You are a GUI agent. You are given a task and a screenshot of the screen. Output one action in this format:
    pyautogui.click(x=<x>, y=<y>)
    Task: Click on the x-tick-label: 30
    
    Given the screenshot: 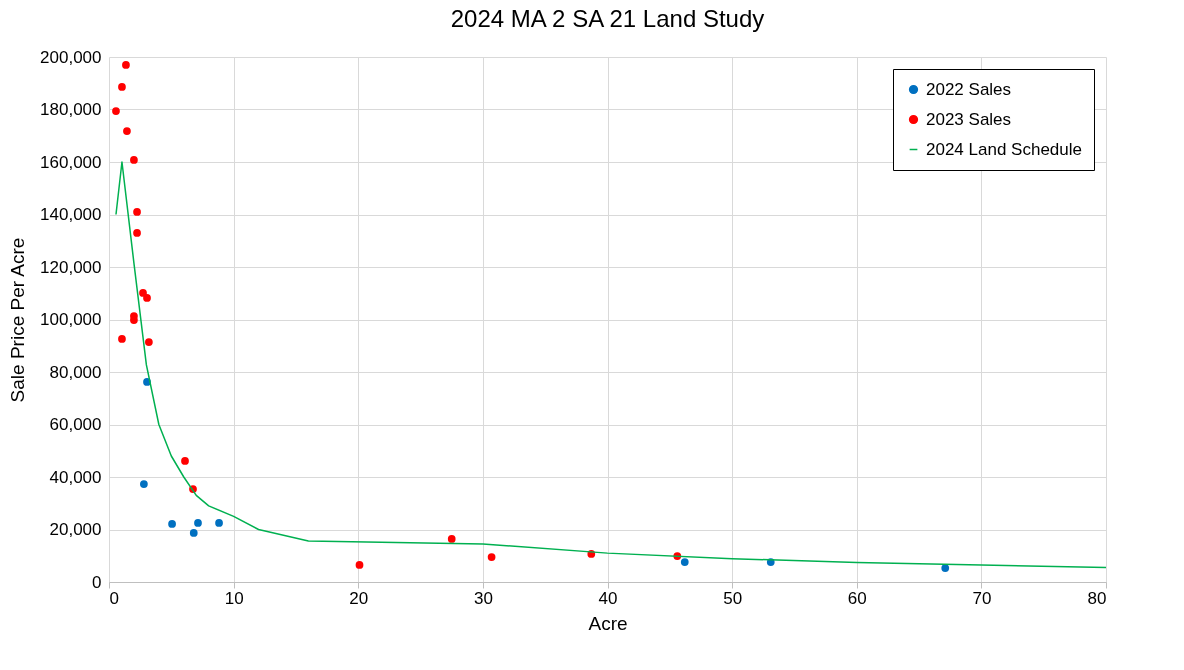 What is the action you would take?
    pyautogui.click(x=483, y=598)
    